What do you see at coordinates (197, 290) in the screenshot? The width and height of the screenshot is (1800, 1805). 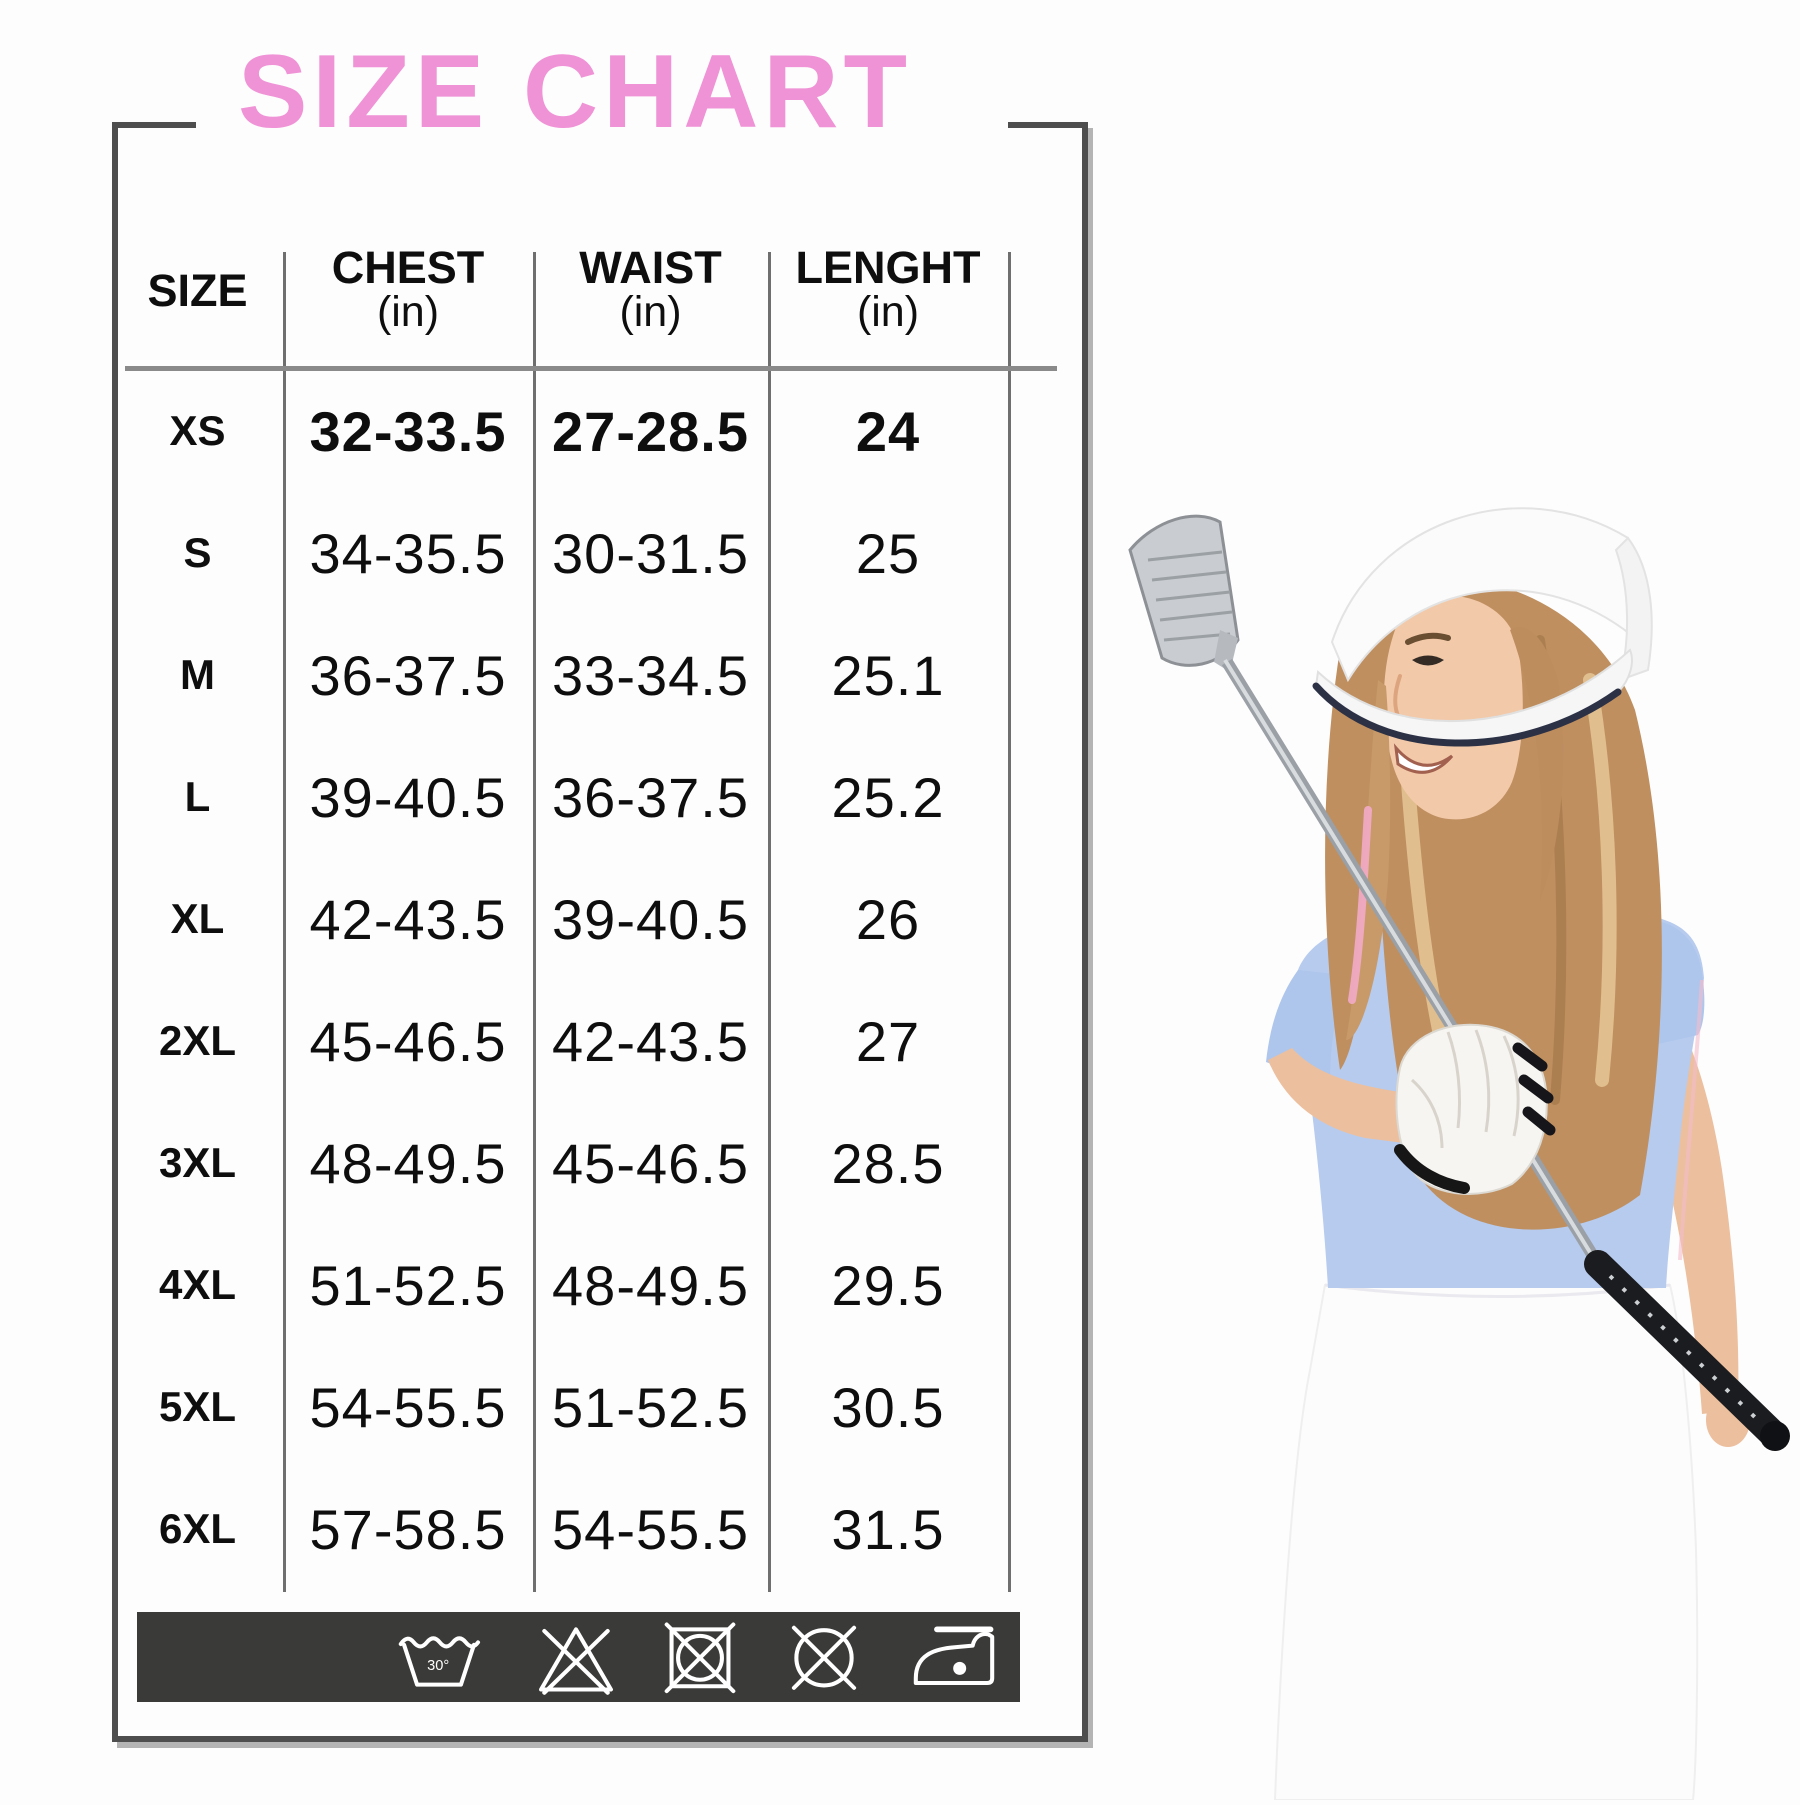 I see `column-header-size: SIZE` at bounding box center [197, 290].